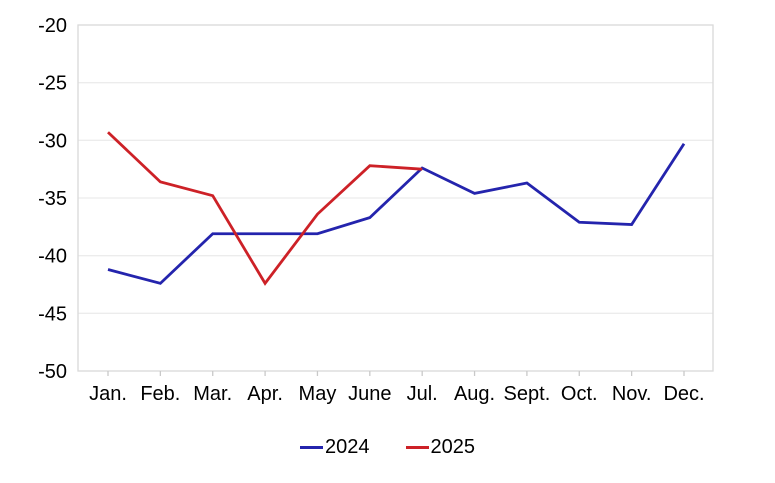 The height and width of the screenshot is (483, 775). What do you see at coordinates (369, 394) in the screenshot?
I see `x-axis-label-June: June` at bounding box center [369, 394].